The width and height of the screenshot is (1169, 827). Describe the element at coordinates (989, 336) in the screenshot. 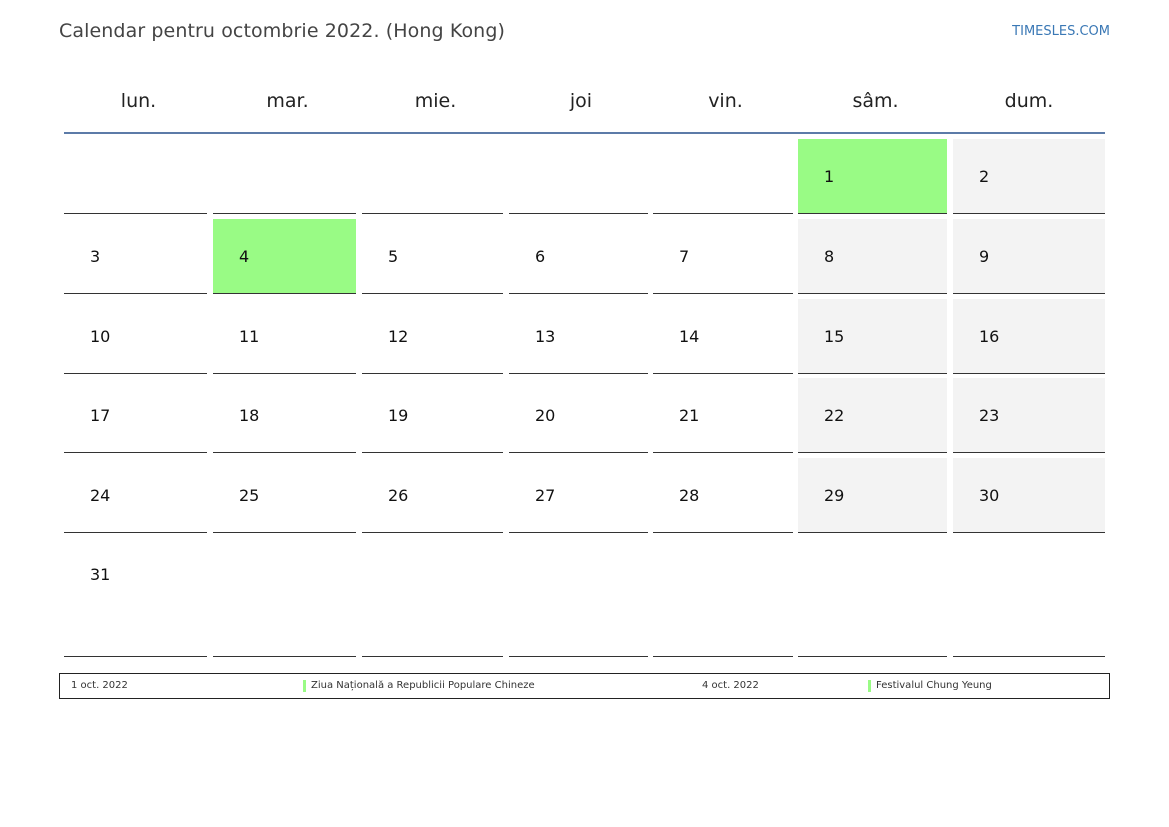

I see `day-number: 16` at that location.